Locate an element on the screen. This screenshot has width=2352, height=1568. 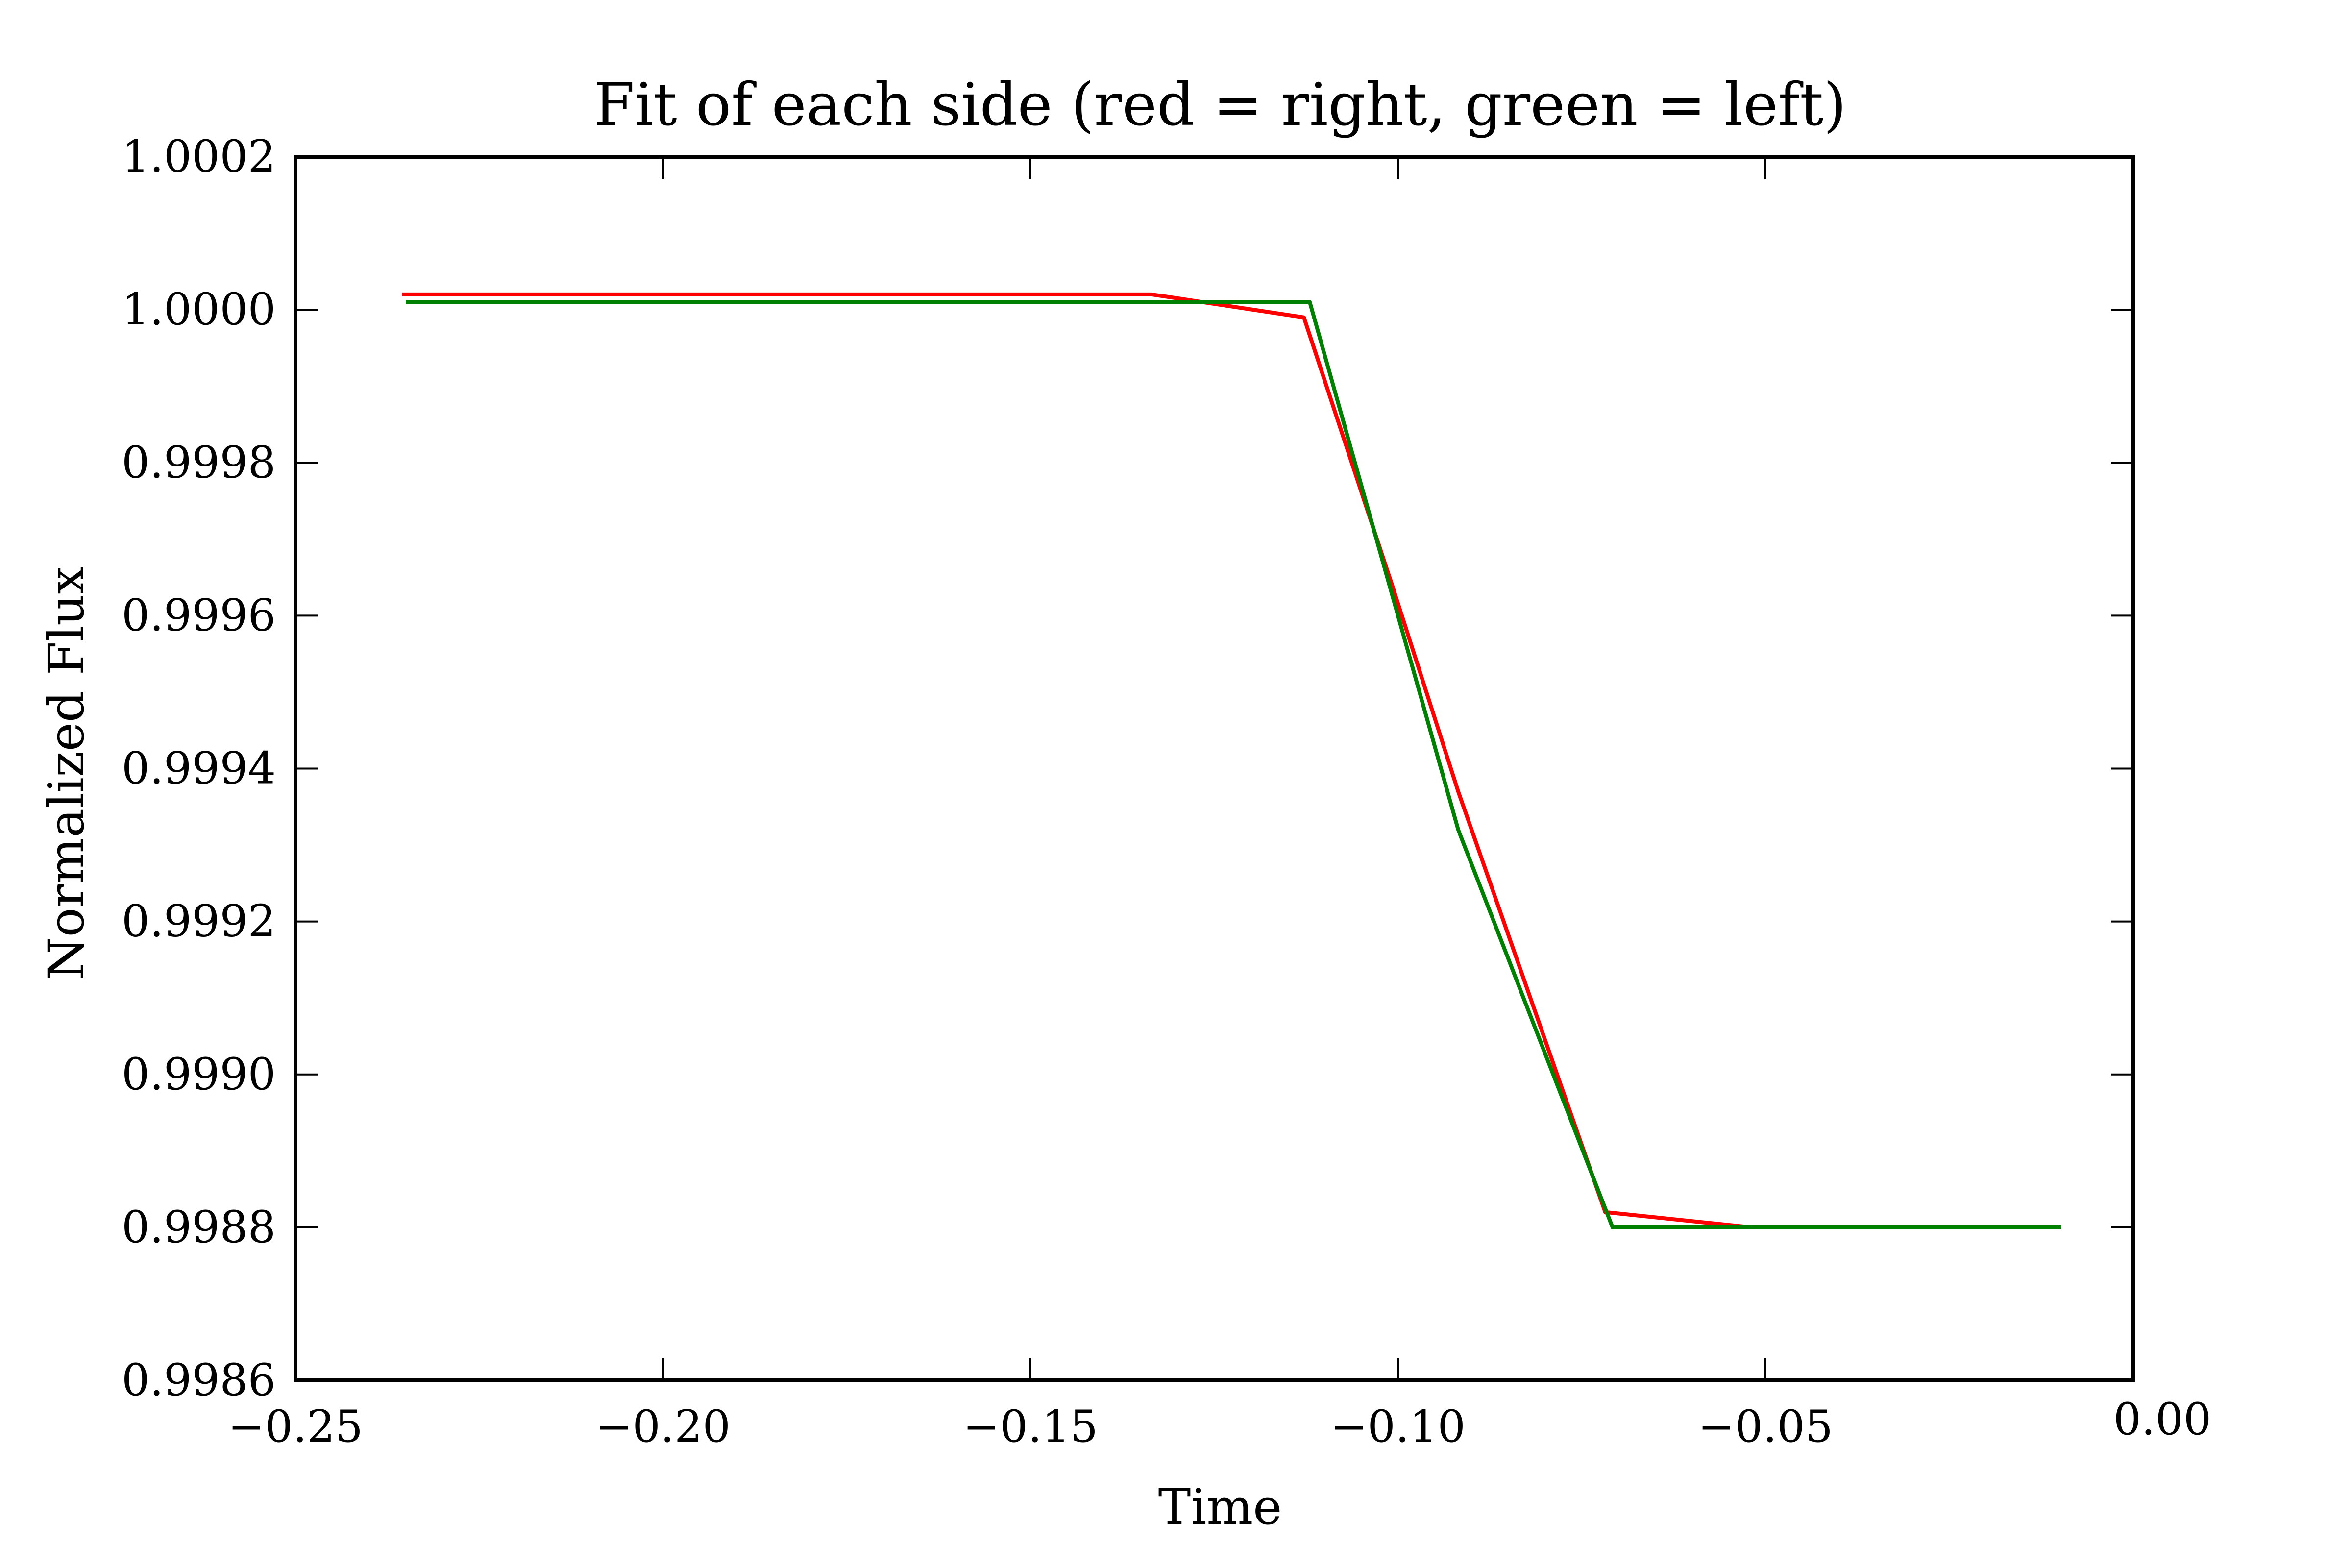
y-tick-label: 0.9990 is located at coordinates (199, 1074).